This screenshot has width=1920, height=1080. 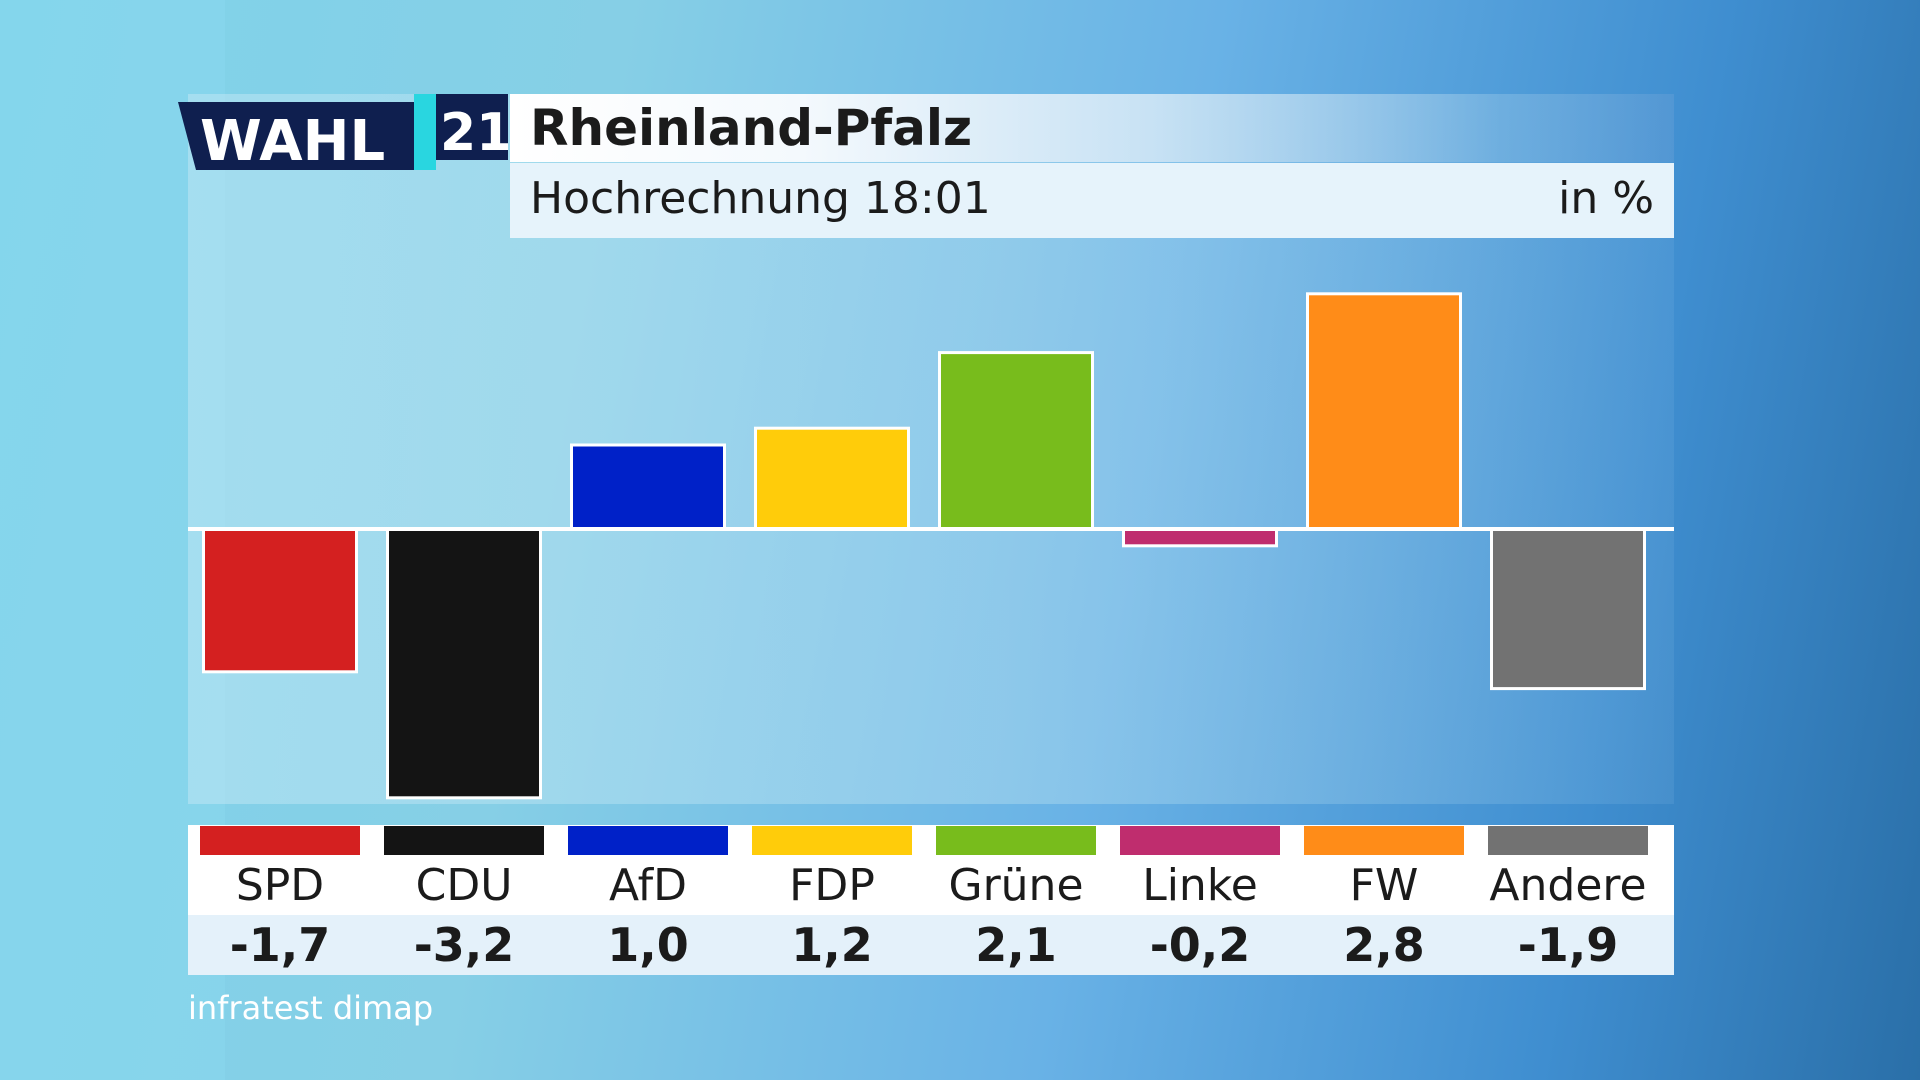 What do you see at coordinates (1200, 537) in the screenshot?
I see `bar-linke` at bounding box center [1200, 537].